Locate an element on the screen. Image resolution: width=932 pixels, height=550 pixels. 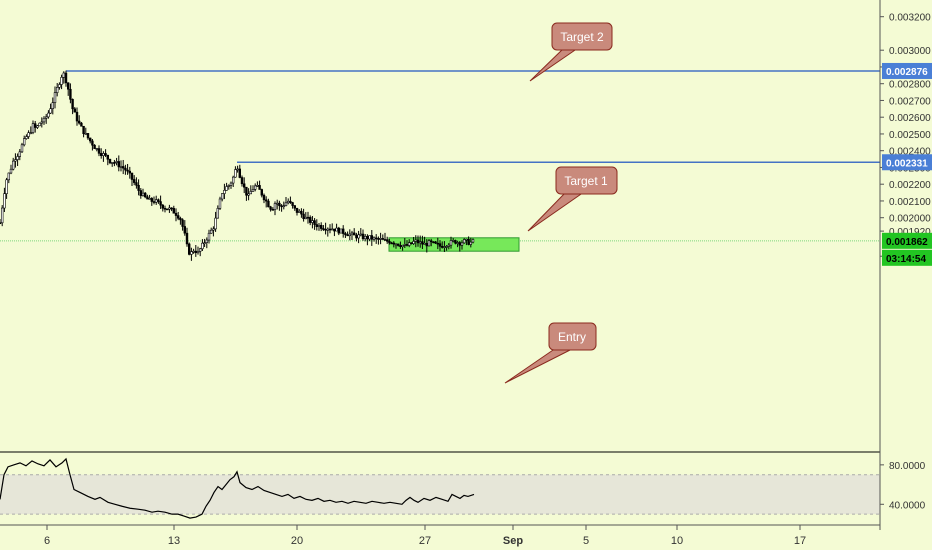
time-axis-label-7: 17 is located at coordinates (800, 541).